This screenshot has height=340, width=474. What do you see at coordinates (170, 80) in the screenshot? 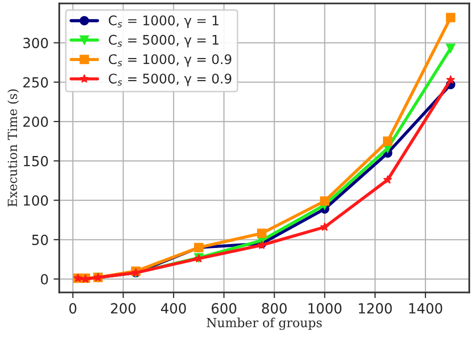
I see `legend-label: C$_{s}$ = 5000, γ = 0.9` at bounding box center [170, 80].